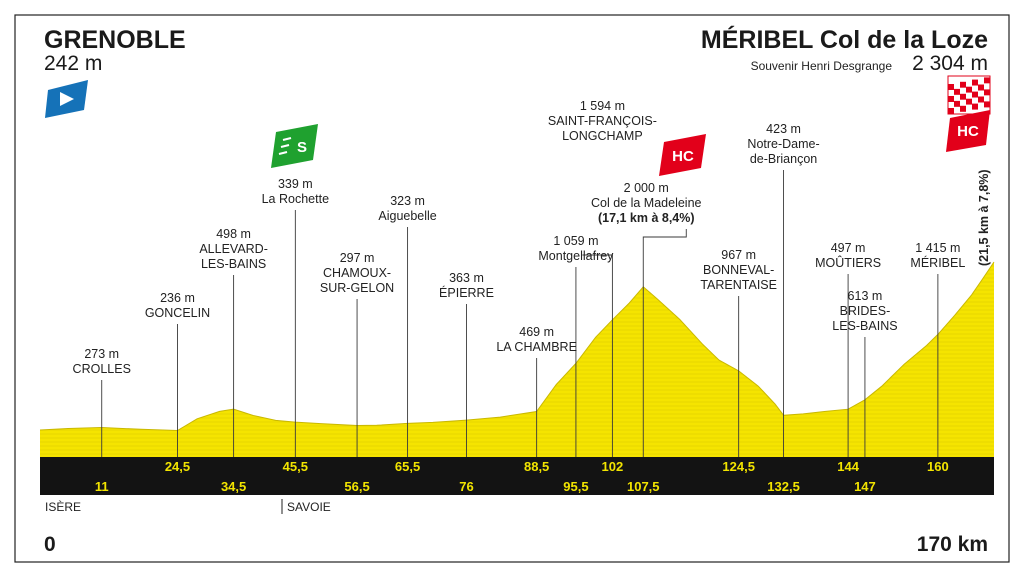 The image size is (1024, 575). I want to click on km-label: 76, so click(466, 486).